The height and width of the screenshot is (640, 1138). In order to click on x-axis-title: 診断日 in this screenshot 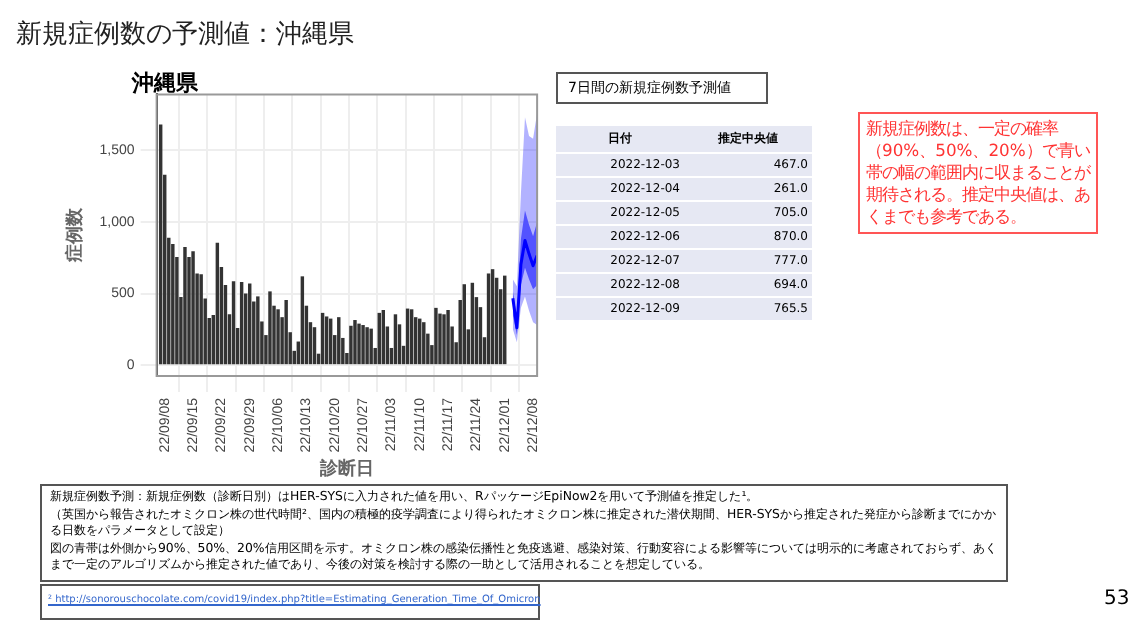, I will do `click(345, 468)`.